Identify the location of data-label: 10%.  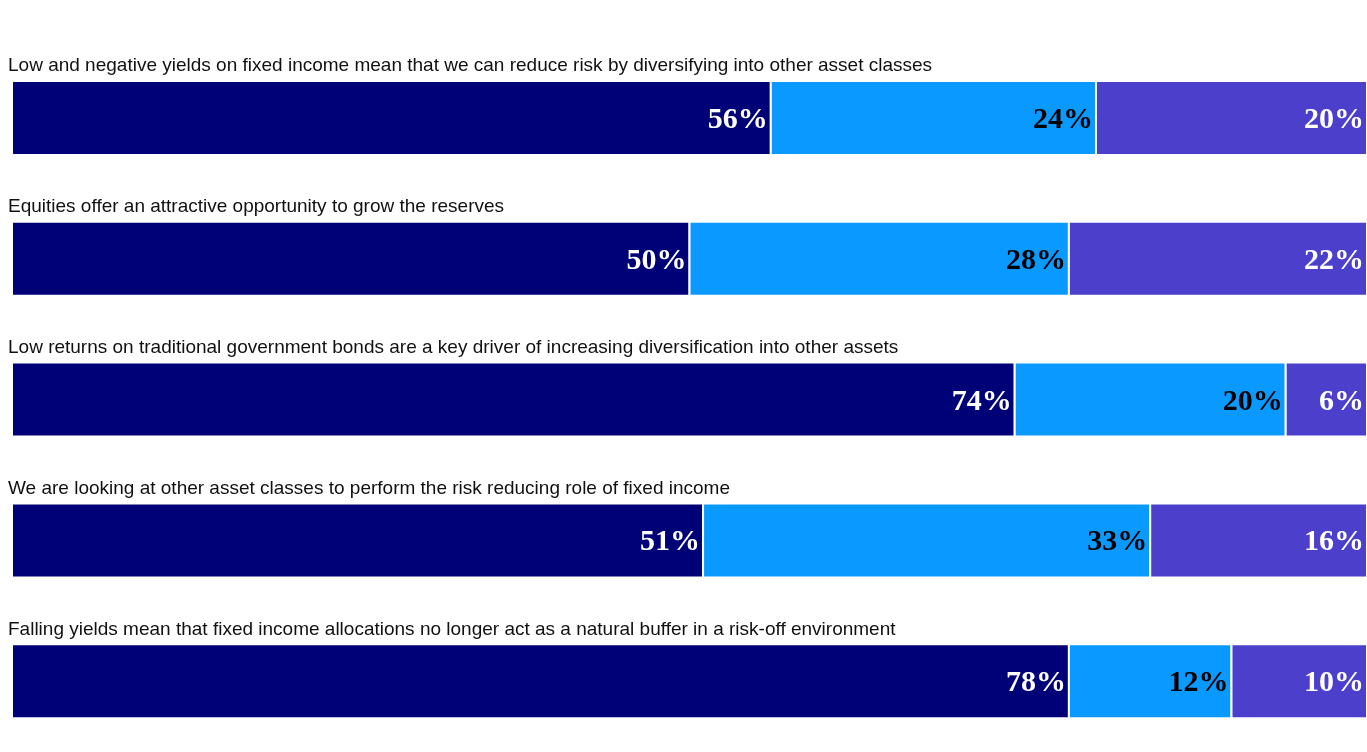
(1334, 681).